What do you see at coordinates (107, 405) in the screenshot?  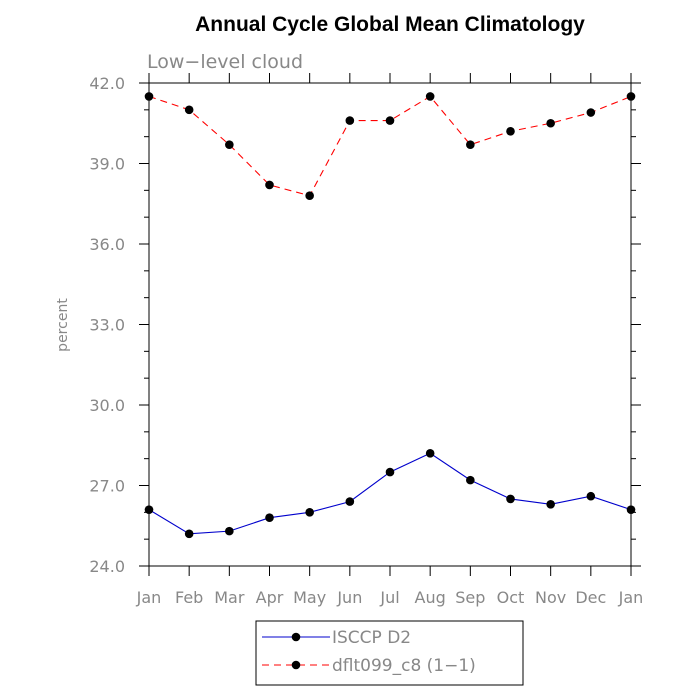 I see `y-tick-label: 30.0` at bounding box center [107, 405].